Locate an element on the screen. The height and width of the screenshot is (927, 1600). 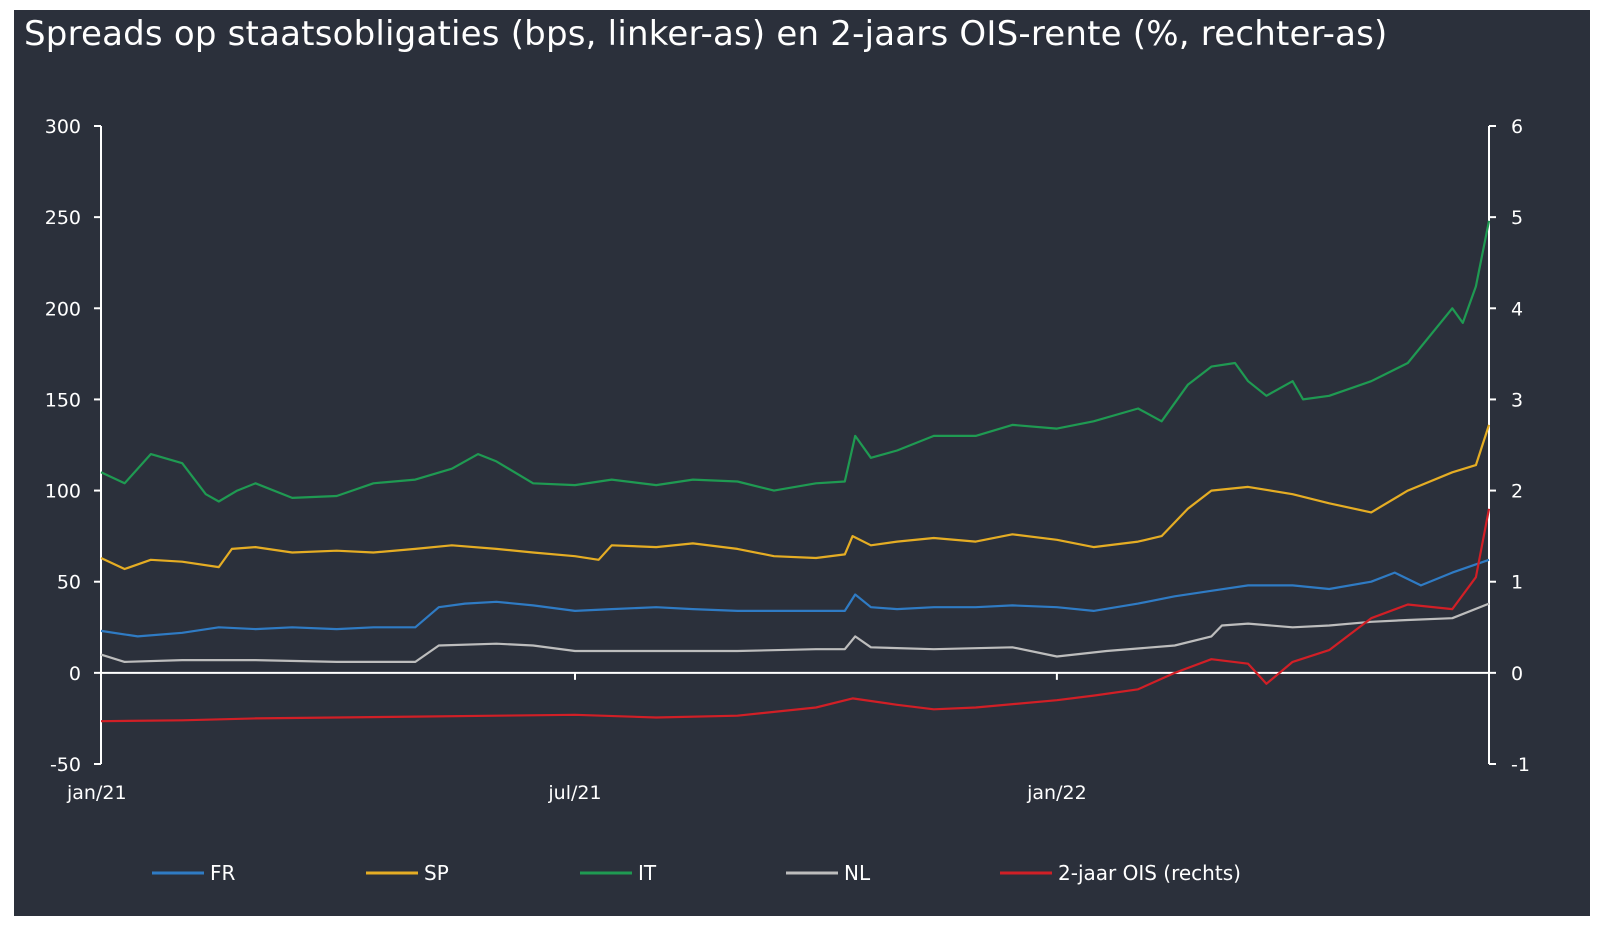
y-right-tick-label: 2 is located at coordinates (1517, 492).